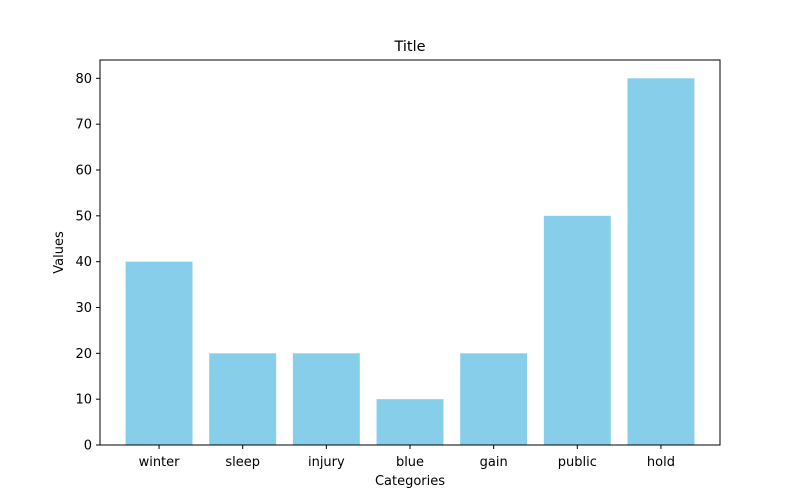  I want to click on x-axis-label: Categories, so click(410, 481).